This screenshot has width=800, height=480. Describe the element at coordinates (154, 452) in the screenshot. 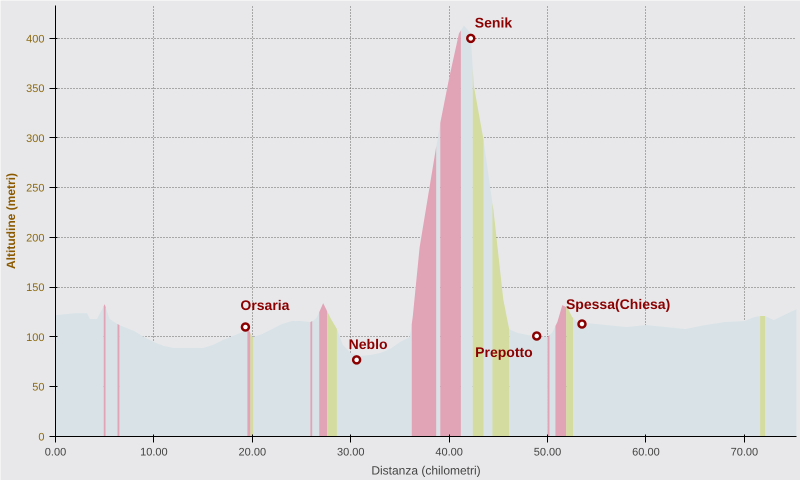

I see `x-tick-label: 10.00` at that location.